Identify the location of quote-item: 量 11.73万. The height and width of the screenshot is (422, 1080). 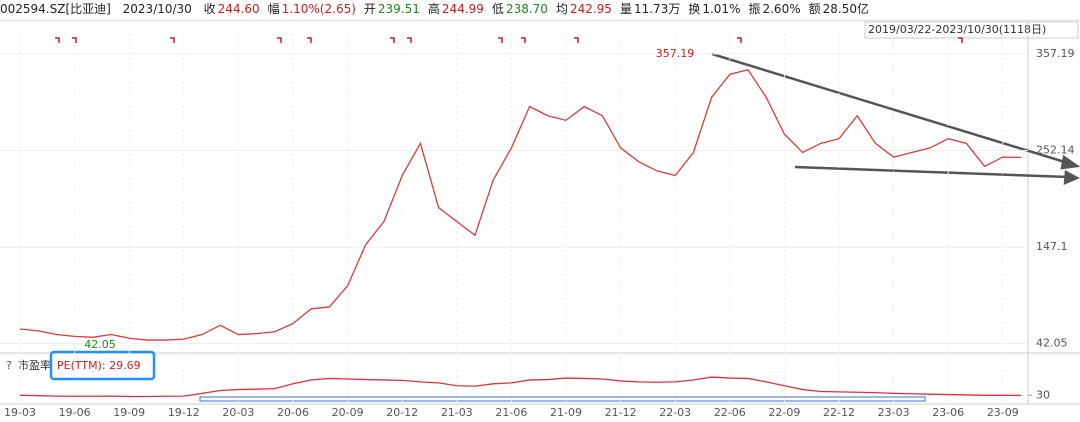
(650, 9).